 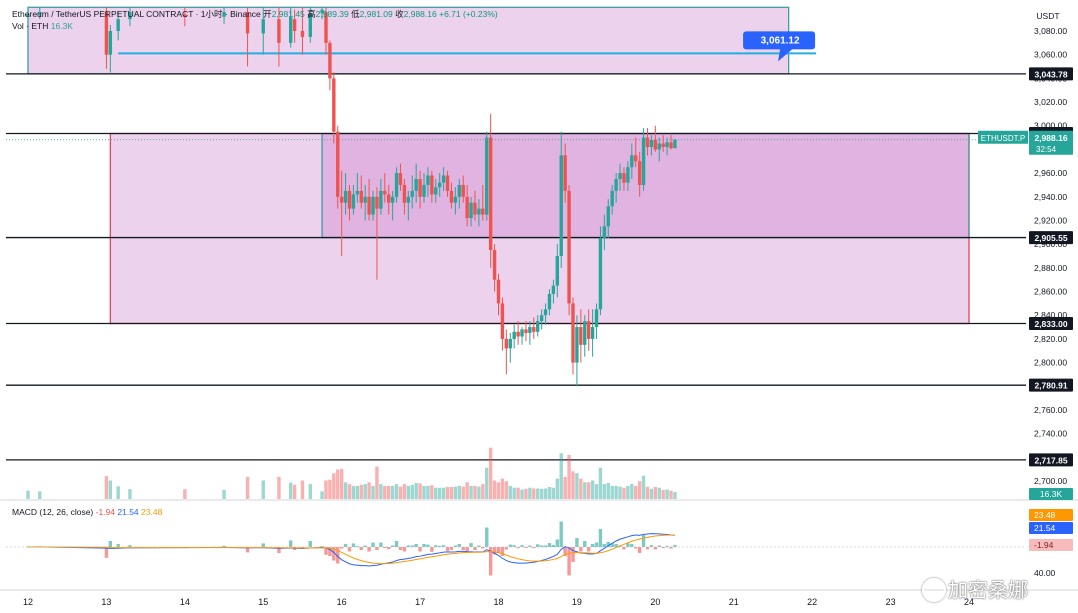 What do you see at coordinates (1050, 410) in the screenshot?
I see `y-tick-16: 2,760.00` at bounding box center [1050, 410].